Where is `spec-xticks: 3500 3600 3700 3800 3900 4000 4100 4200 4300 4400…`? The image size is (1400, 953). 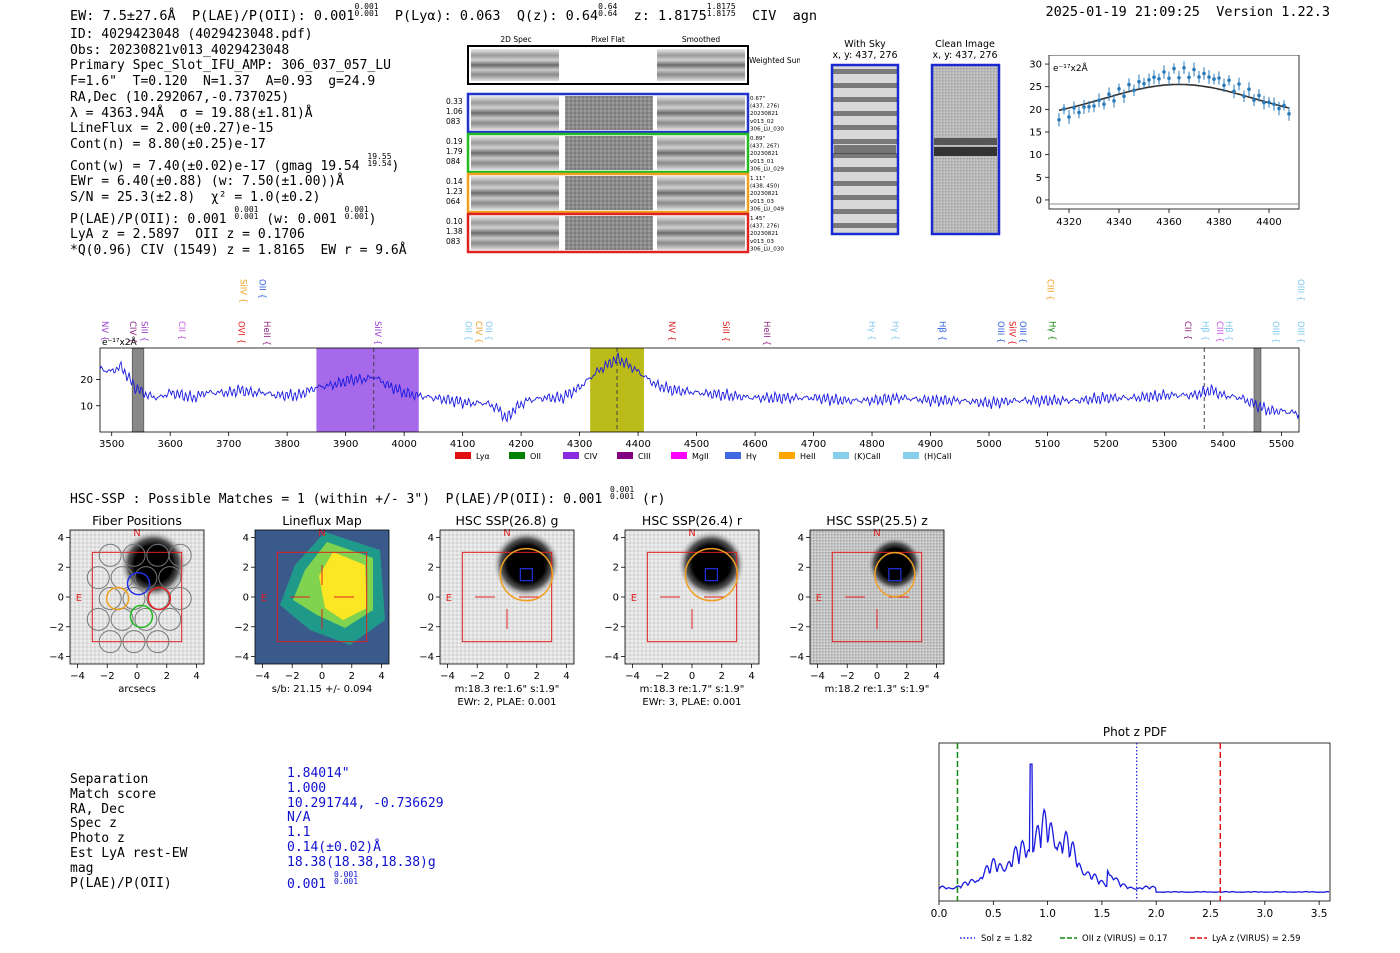
spec-xticks: 3500 3600 3700 3800 3900 4000 4100 4200 4300 4400… is located at coordinates (696, 441).